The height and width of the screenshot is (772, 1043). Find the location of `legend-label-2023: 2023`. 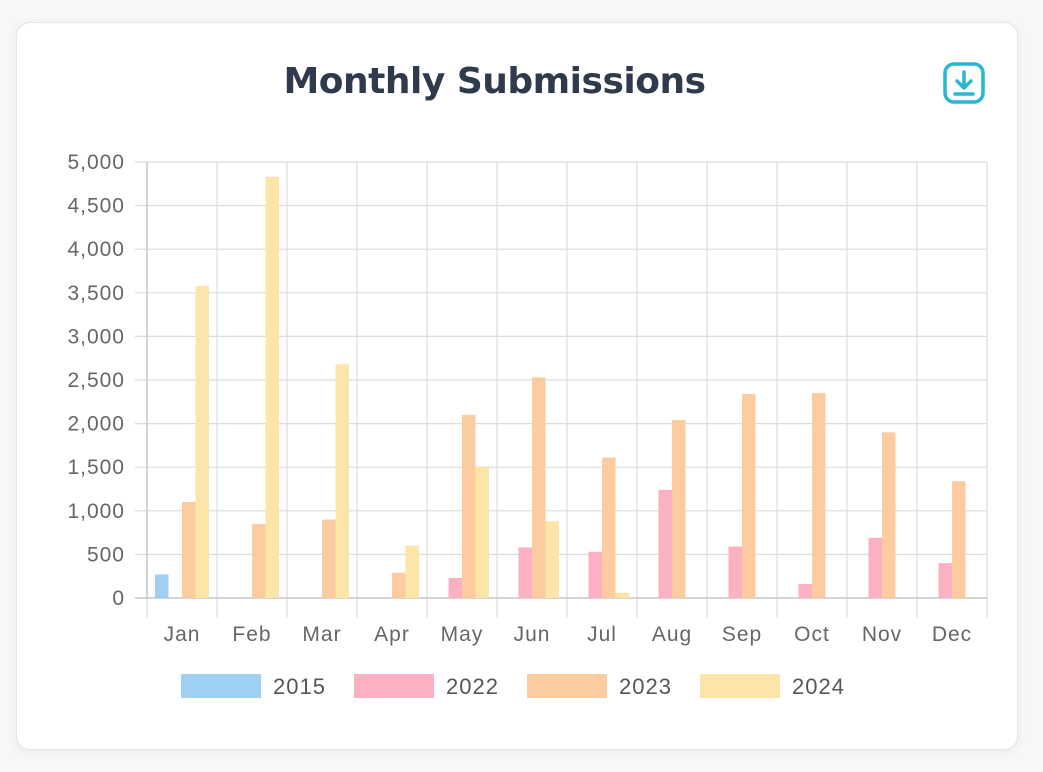

legend-label-2023: 2023 is located at coordinates (645, 686).